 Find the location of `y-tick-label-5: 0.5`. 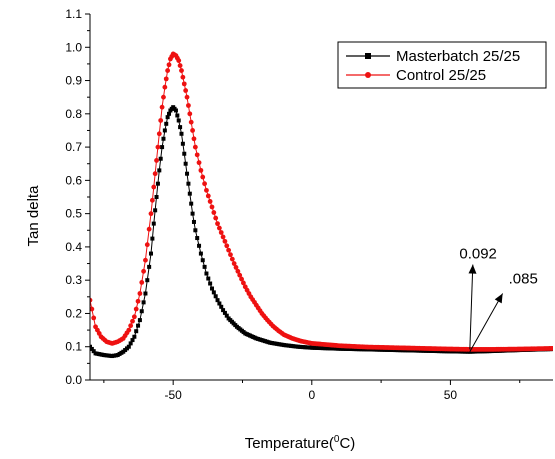

y-tick-label-5: 0.5 is located at coordinates (73, 214).